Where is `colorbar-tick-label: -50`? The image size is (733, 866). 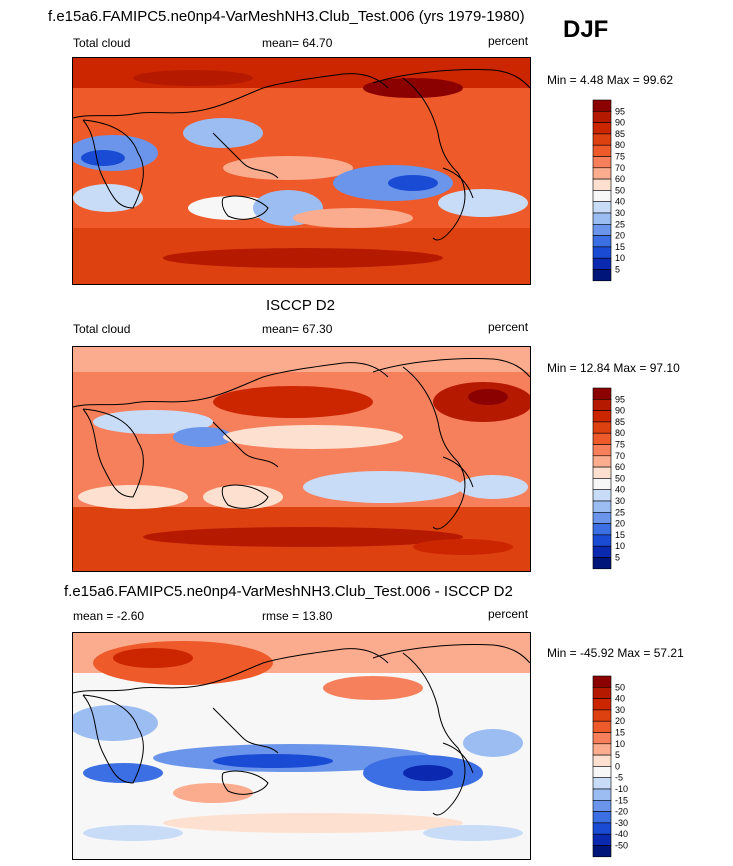
colorbar-tick-label: -50 is located at coordinates (621, 846).